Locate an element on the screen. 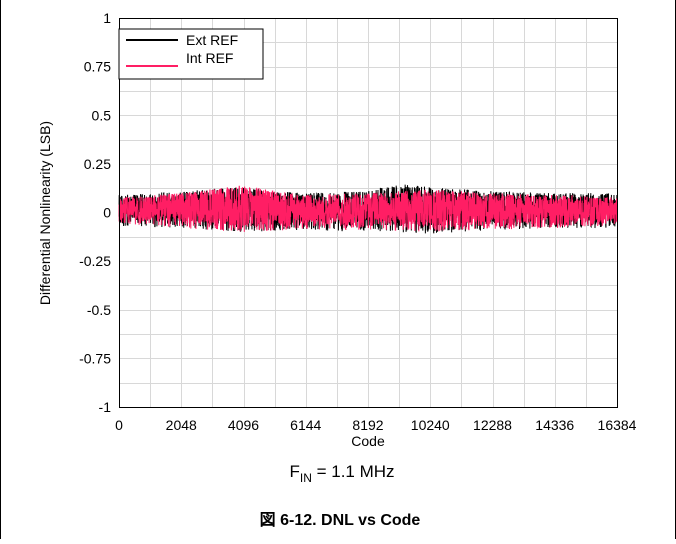 The image size is (676, 544). condition-label-f: F is located at coordinates (294, 471).